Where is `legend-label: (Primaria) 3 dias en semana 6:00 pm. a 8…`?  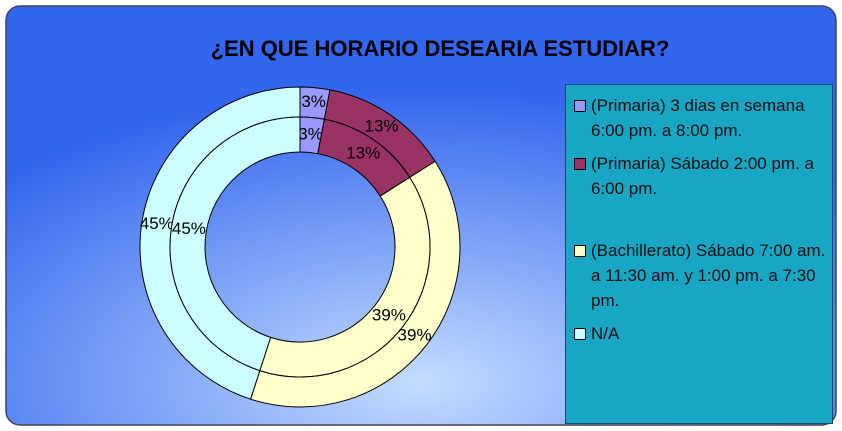
legend-label: (Primaria) 3 dias en semana 6:00 pm. a 8… is located at coordinates (698, 118).